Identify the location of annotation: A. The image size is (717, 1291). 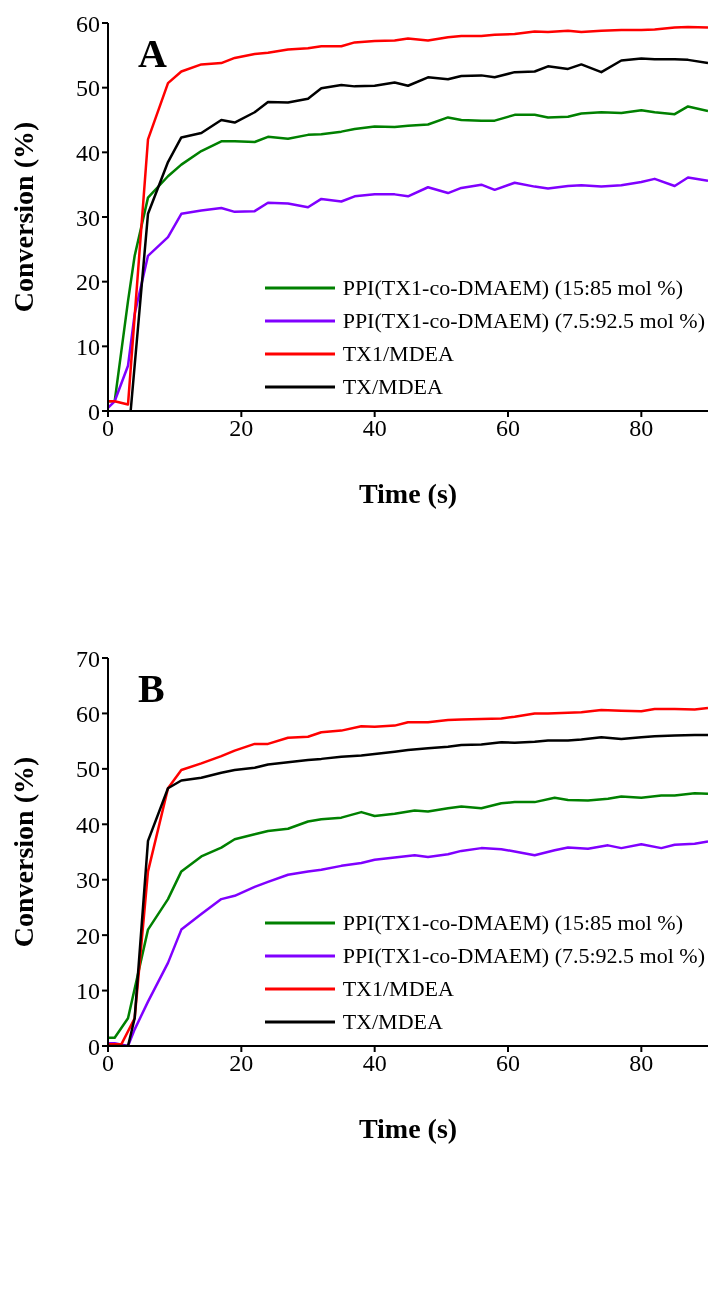
(152, 53).